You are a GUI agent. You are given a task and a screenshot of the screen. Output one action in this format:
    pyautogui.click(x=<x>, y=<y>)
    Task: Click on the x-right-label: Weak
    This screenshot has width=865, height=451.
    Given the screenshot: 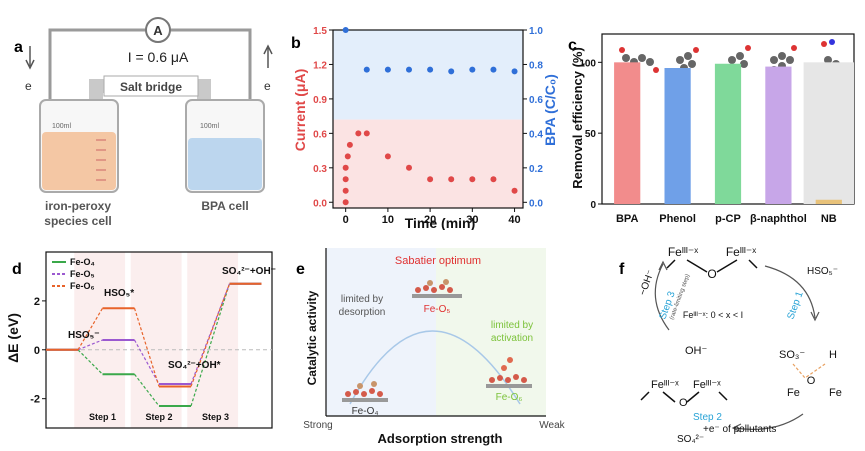 What is the action you would take?
    pyautogui.click(x=552, y=425)
    